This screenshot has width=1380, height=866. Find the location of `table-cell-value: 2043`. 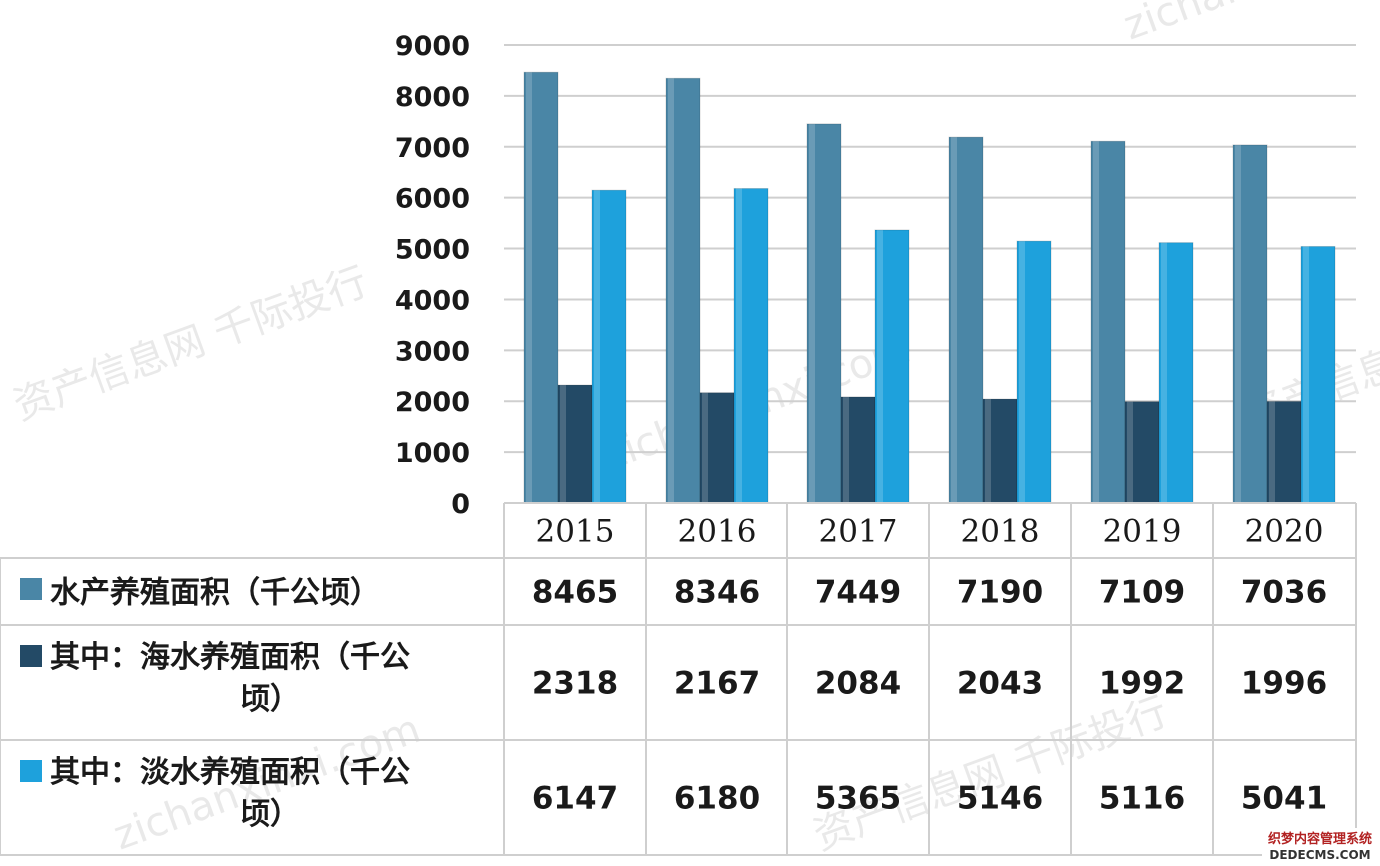

table-cell-value: 2043 is located at coordinates (1000, 684).